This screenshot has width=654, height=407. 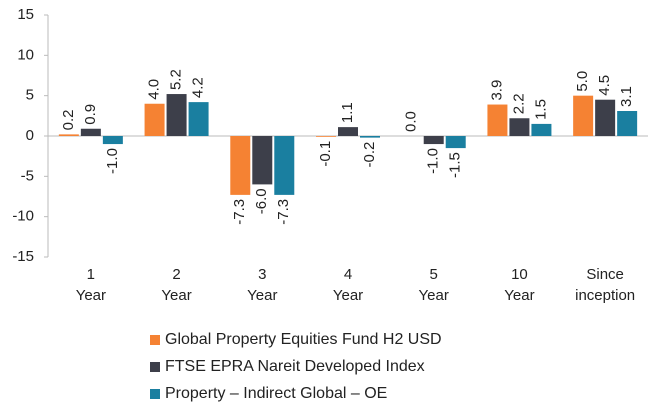 What do you see at coordinates (582, 81) in the screenshot?
I see `value-label: 5.0` at bounding box center [582, 81].